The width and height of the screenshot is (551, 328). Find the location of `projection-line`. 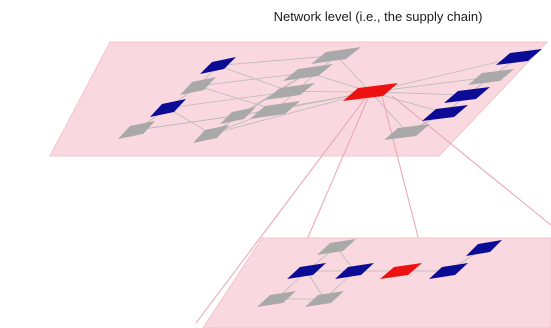

projection-line is located at coordinates (471, 160).